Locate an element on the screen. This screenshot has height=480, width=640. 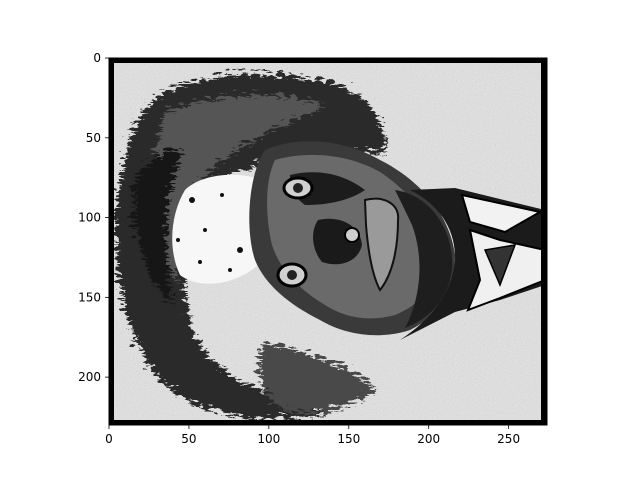
collar-region is located at coordinates (473, 264).